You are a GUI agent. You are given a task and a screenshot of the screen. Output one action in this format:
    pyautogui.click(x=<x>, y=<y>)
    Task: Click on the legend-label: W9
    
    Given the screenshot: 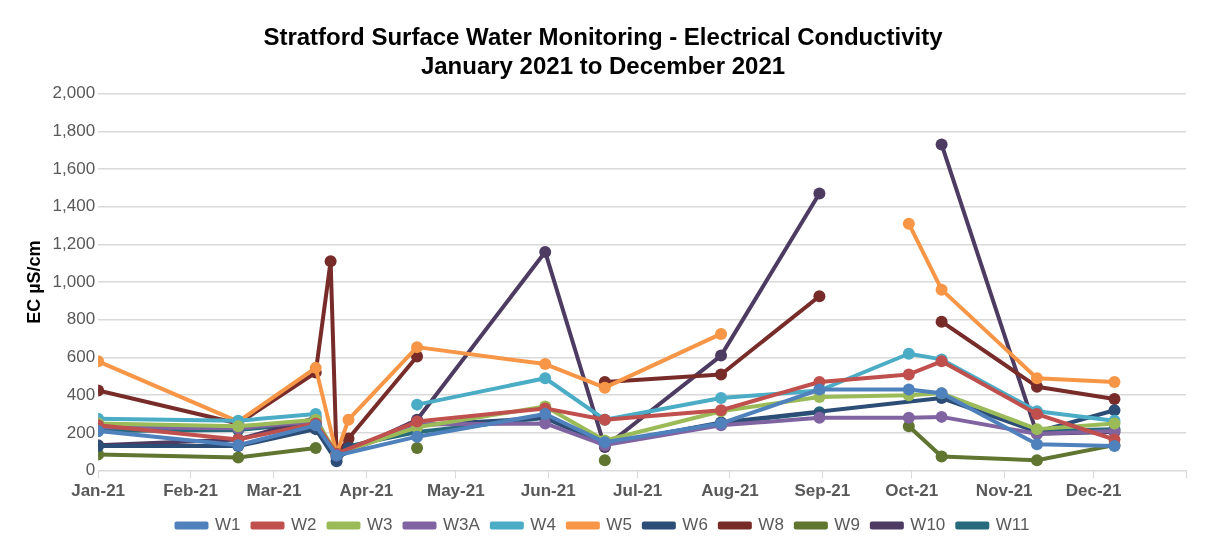 What is the action you would take?
    pyautogui.click(x=847, y=525)
    